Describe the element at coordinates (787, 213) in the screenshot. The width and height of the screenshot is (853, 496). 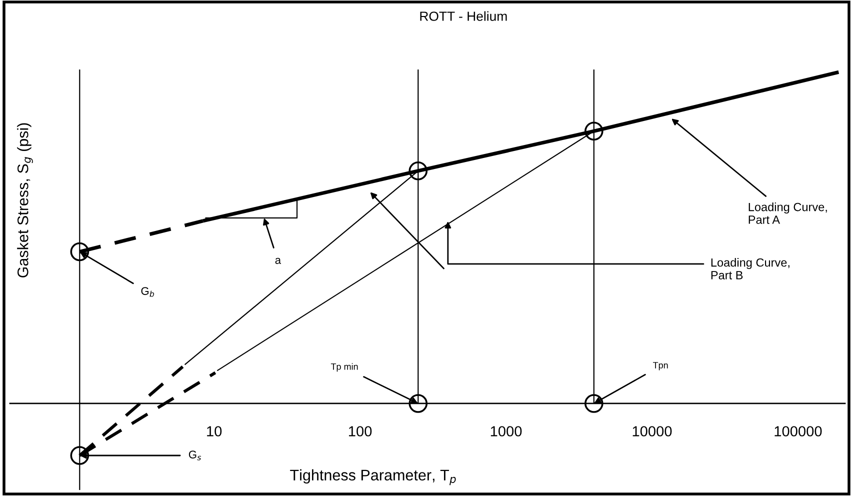
I see `annotation: Loading Curve, Part A` at that location.